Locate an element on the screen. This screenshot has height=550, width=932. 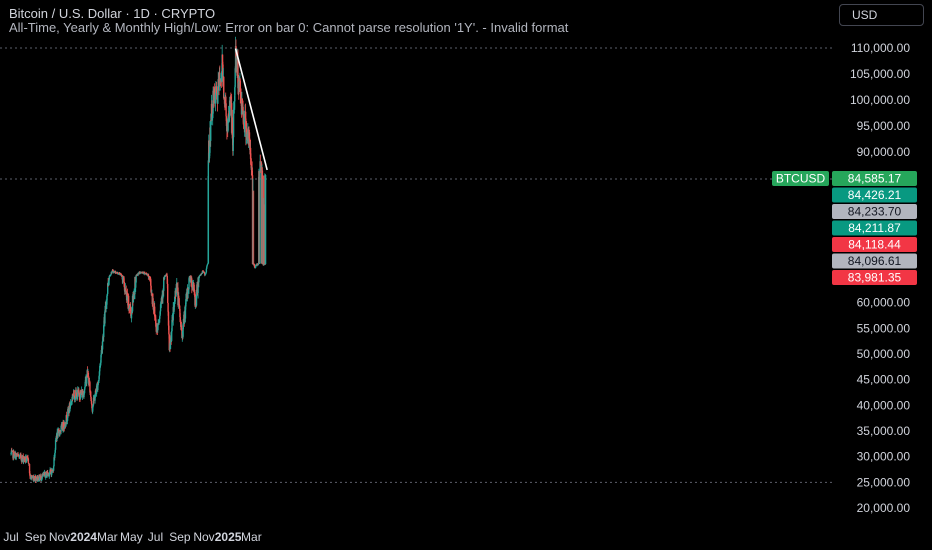
svg-text: BTCUSD is located at coordinates (801, 179).